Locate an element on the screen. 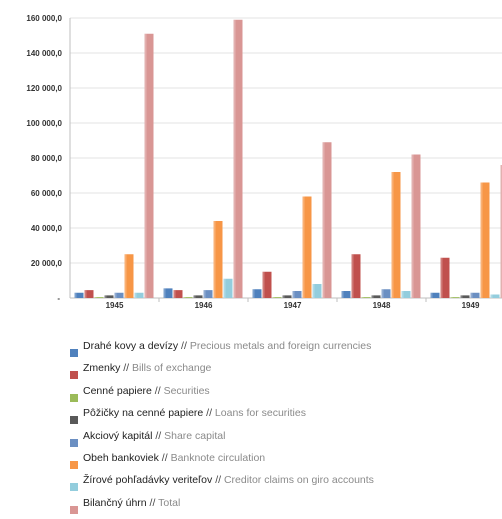 The image size is (502, 519). x-tick-label: 1948 is located at coordinates (382, 305).